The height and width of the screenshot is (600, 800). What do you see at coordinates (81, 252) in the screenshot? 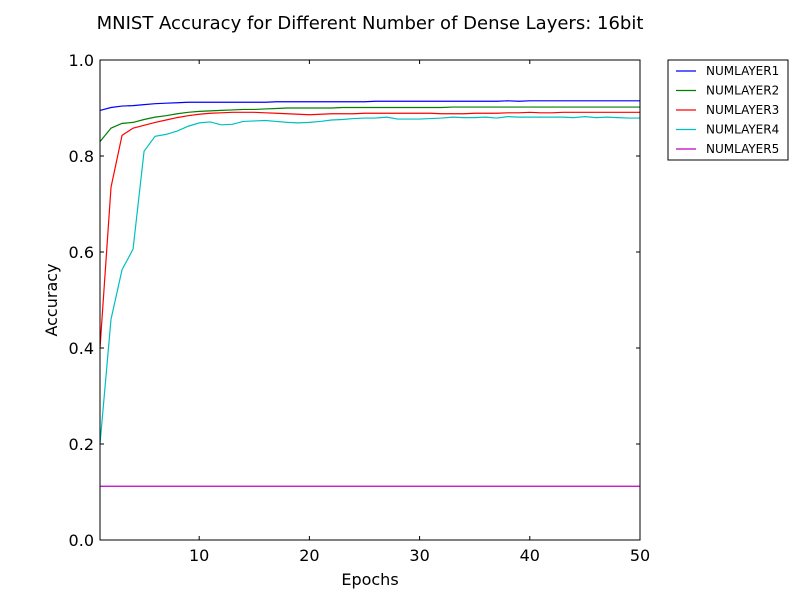
I see `y-tick-label: 0.6` at bounding box center [81, 252].